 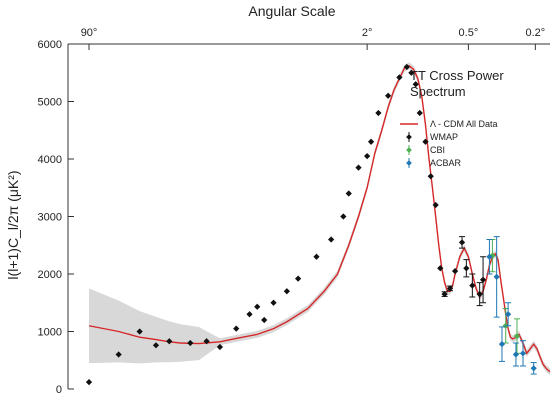 What do you see at coordinates (313, 38) in the screenshot?
I see `top-angular-ticks: 90° 2° 0.5° 0.2°` at bounding box center [313, 38].